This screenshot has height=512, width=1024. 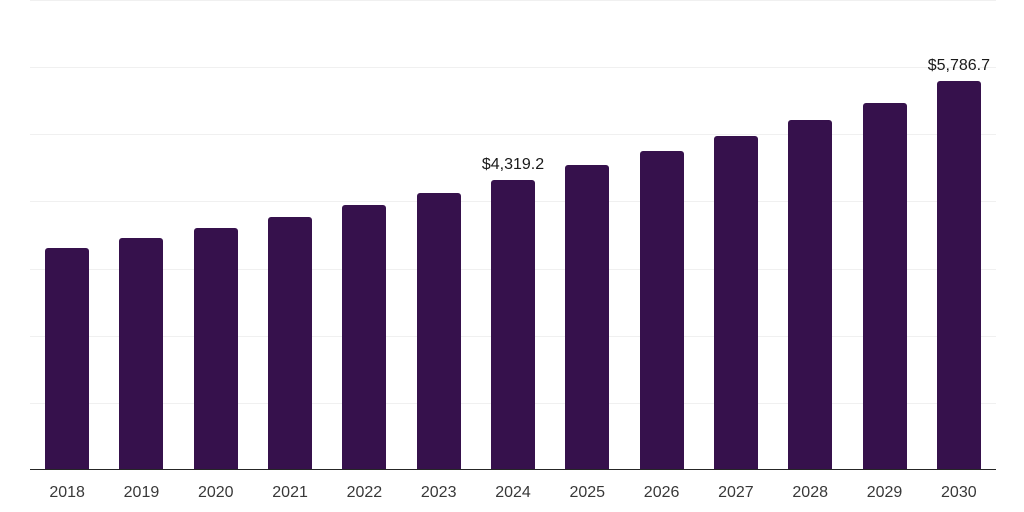 I want to click on x-tick-2022: 2022, so click(x=364, y=492).